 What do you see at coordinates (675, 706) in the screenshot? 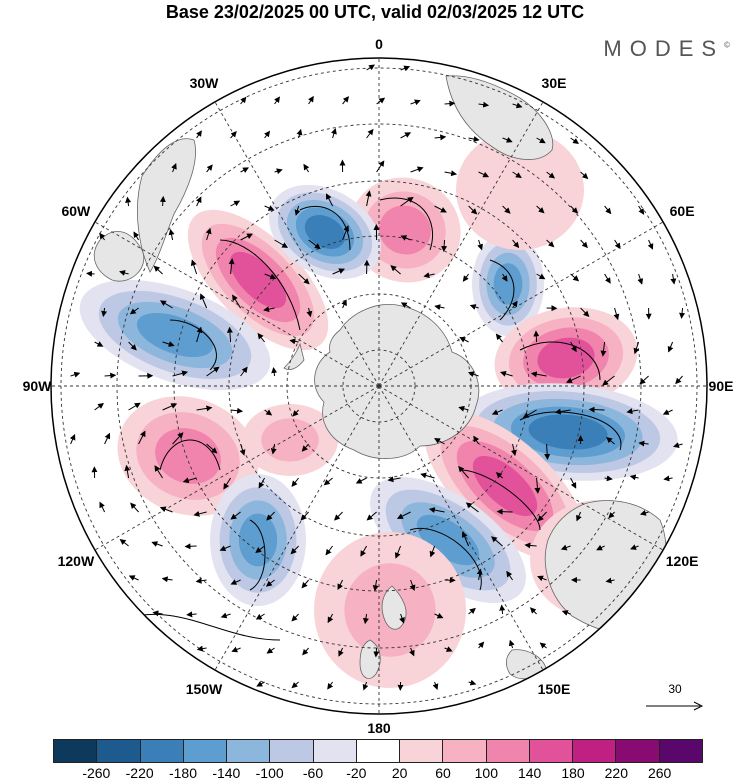
I see `vector-scale-arrow` at bounding box center [675, 706].